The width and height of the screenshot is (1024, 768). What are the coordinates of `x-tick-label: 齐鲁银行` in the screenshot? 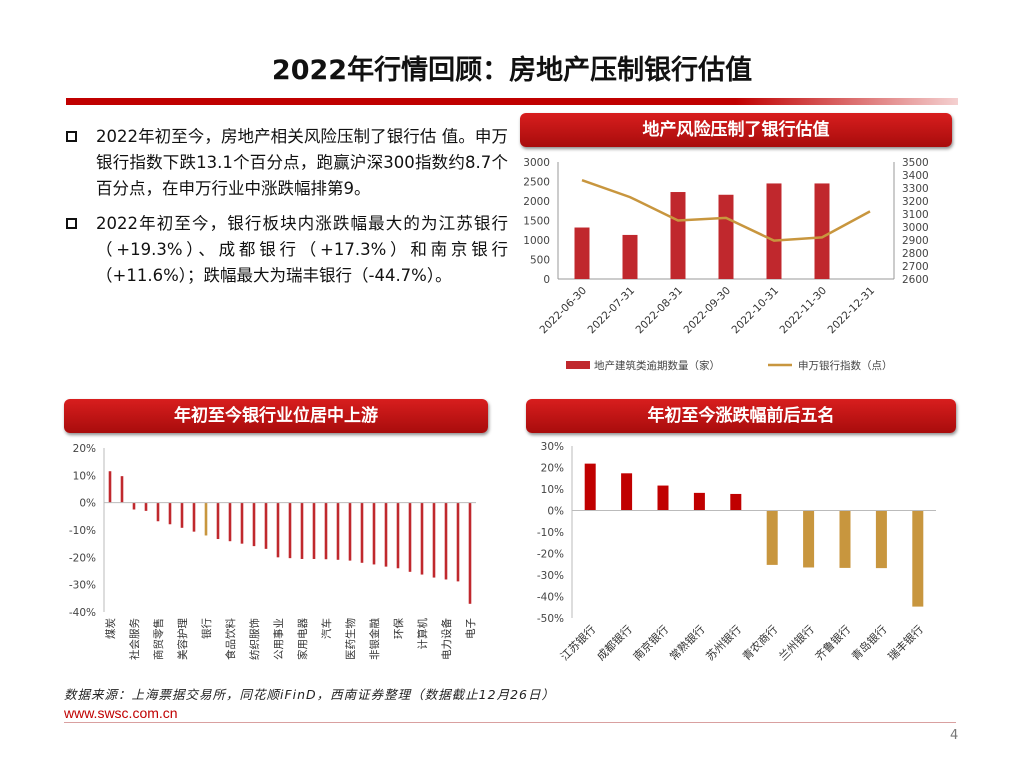 It's located at (832, 642).